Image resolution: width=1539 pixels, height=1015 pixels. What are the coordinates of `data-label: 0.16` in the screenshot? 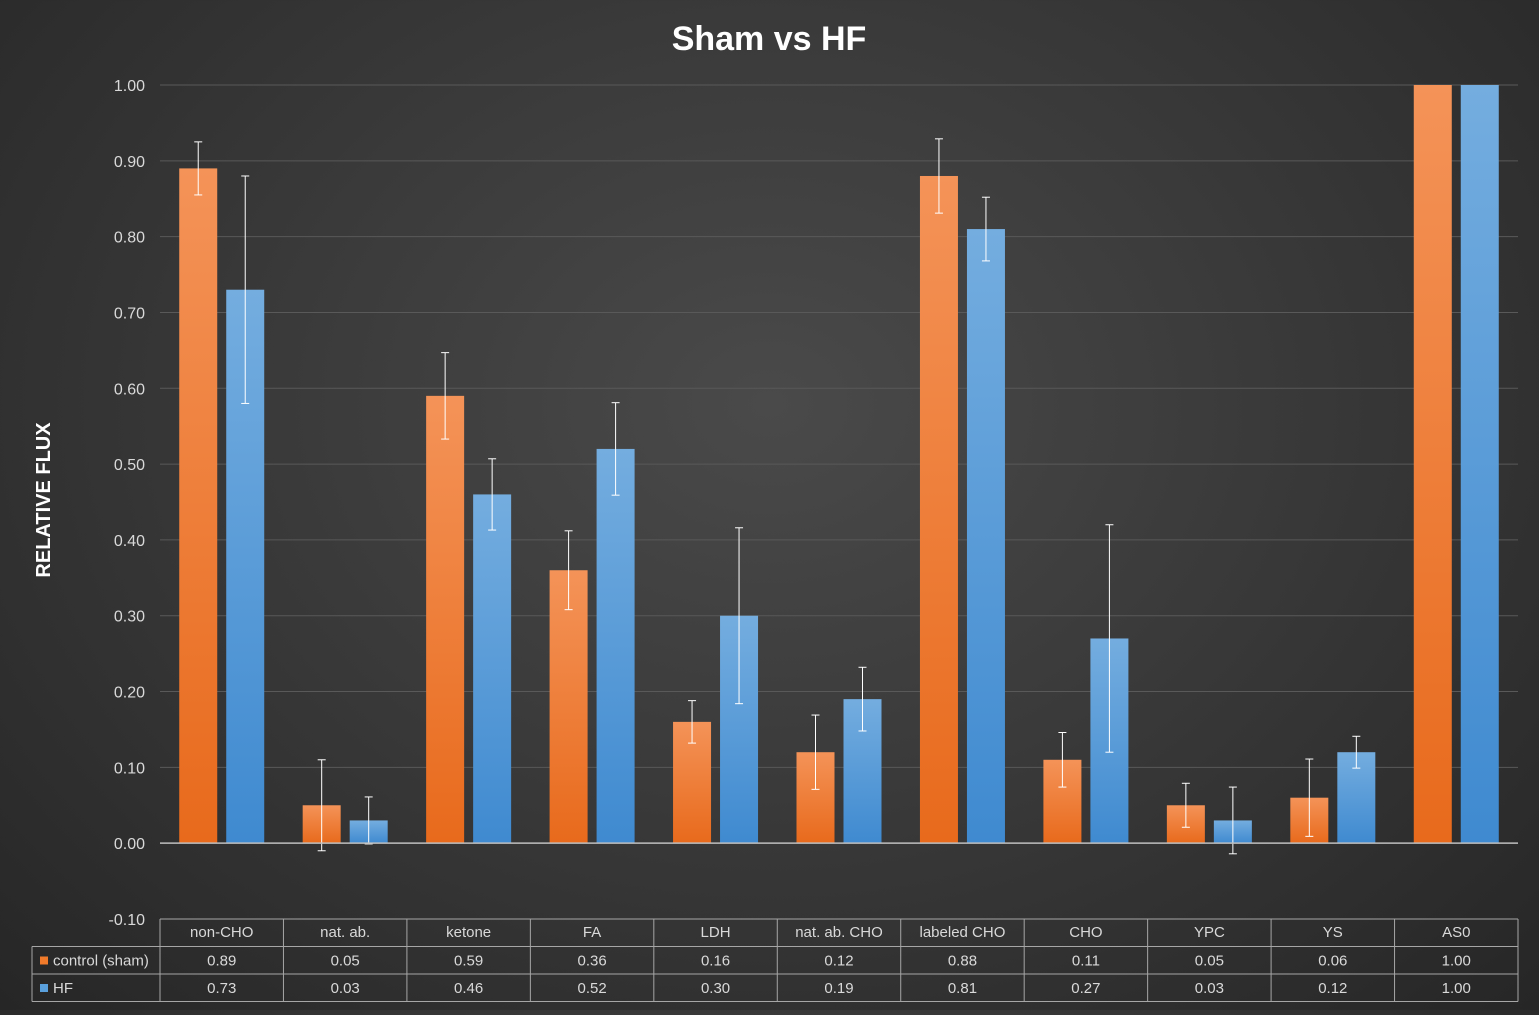 It's located at (715, 961).